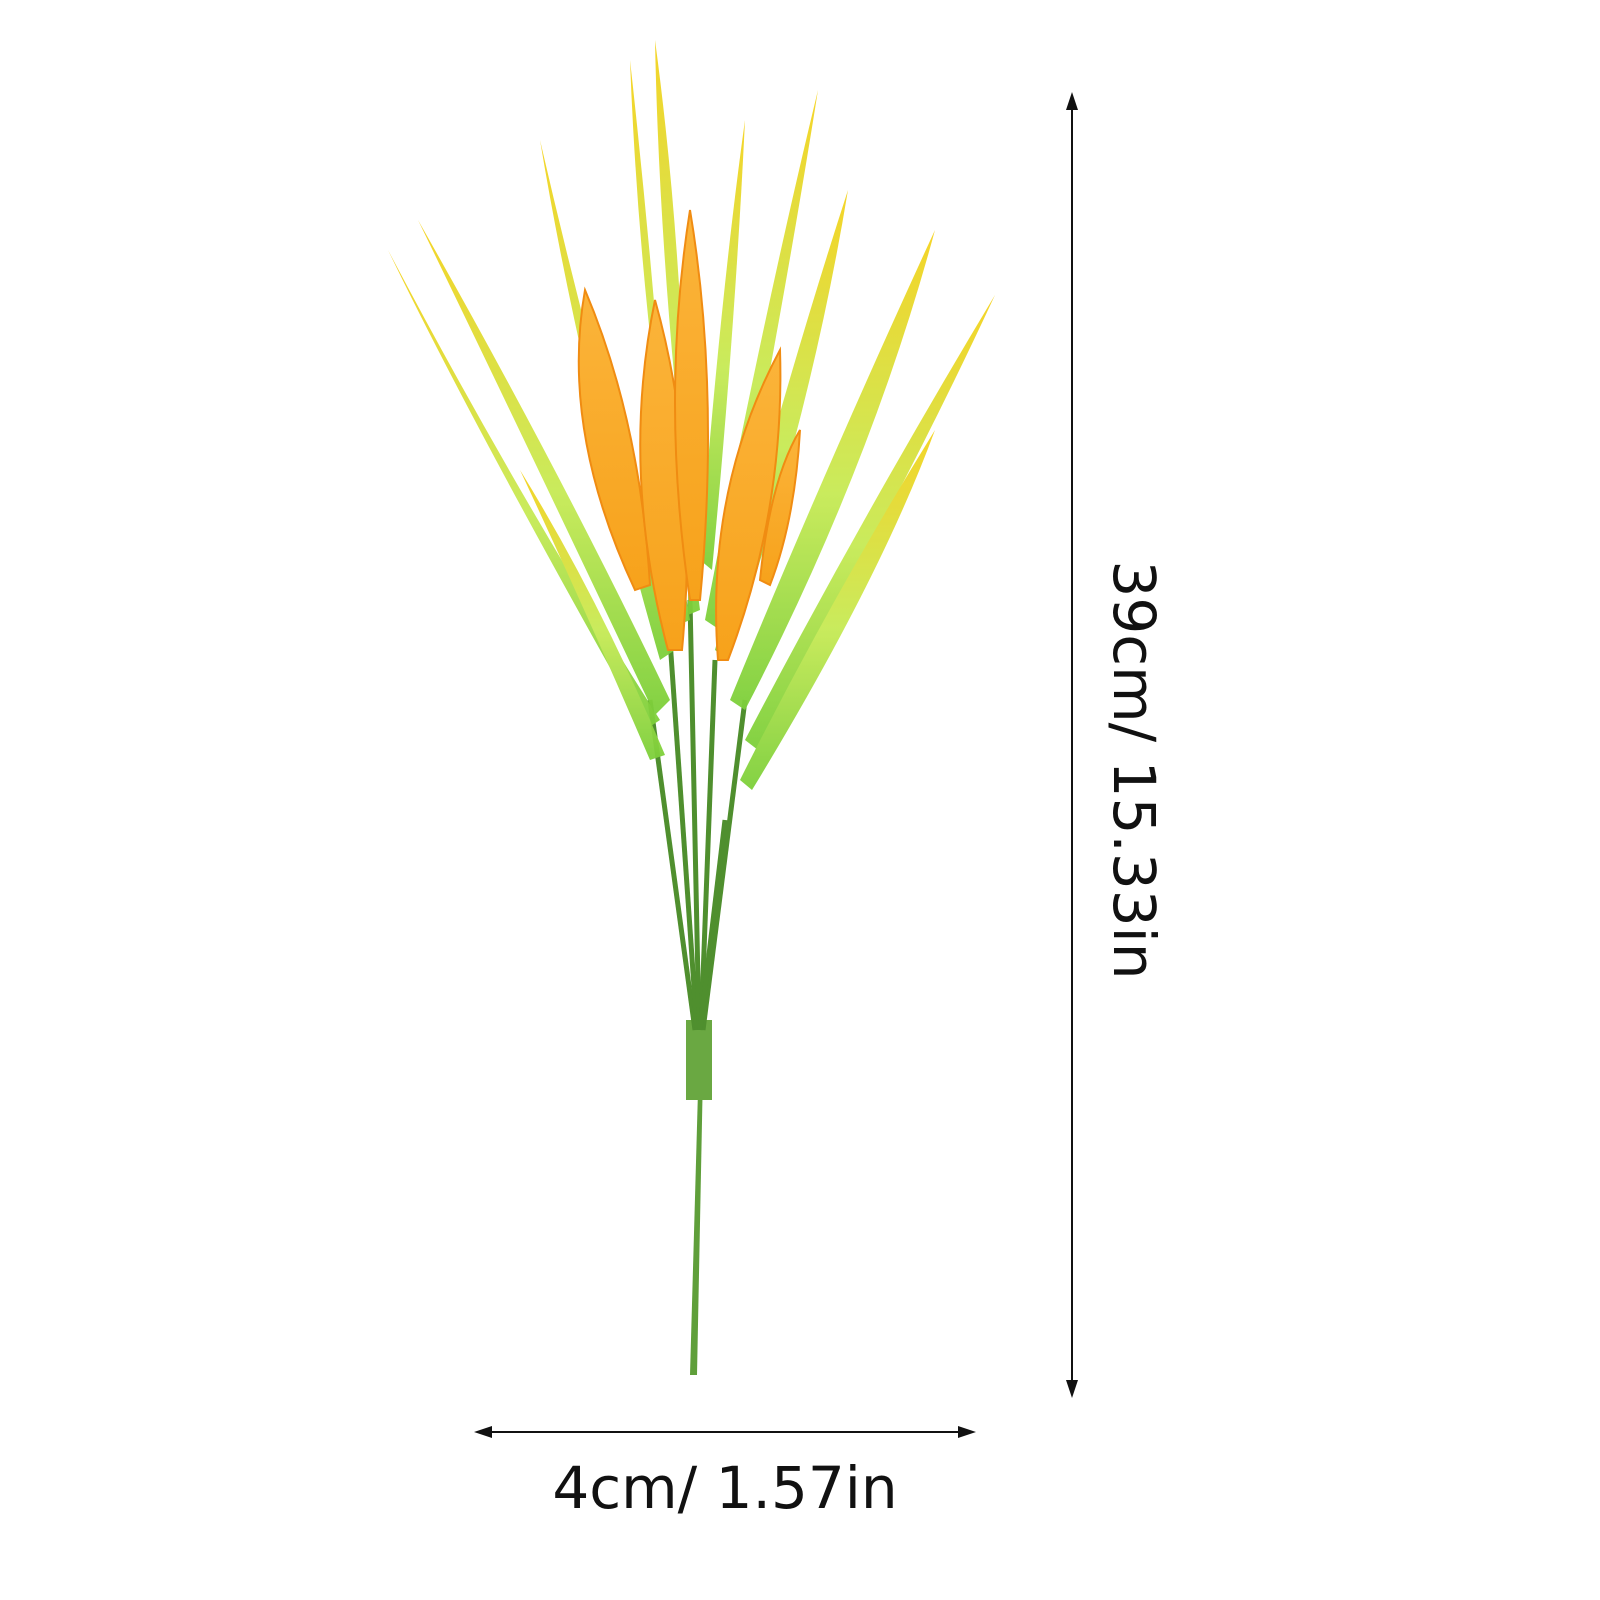 The width and height of the screenshot is (1600, 1600). I want to click on height-label: 39cm/ 15.33in, so click(1134, 769).